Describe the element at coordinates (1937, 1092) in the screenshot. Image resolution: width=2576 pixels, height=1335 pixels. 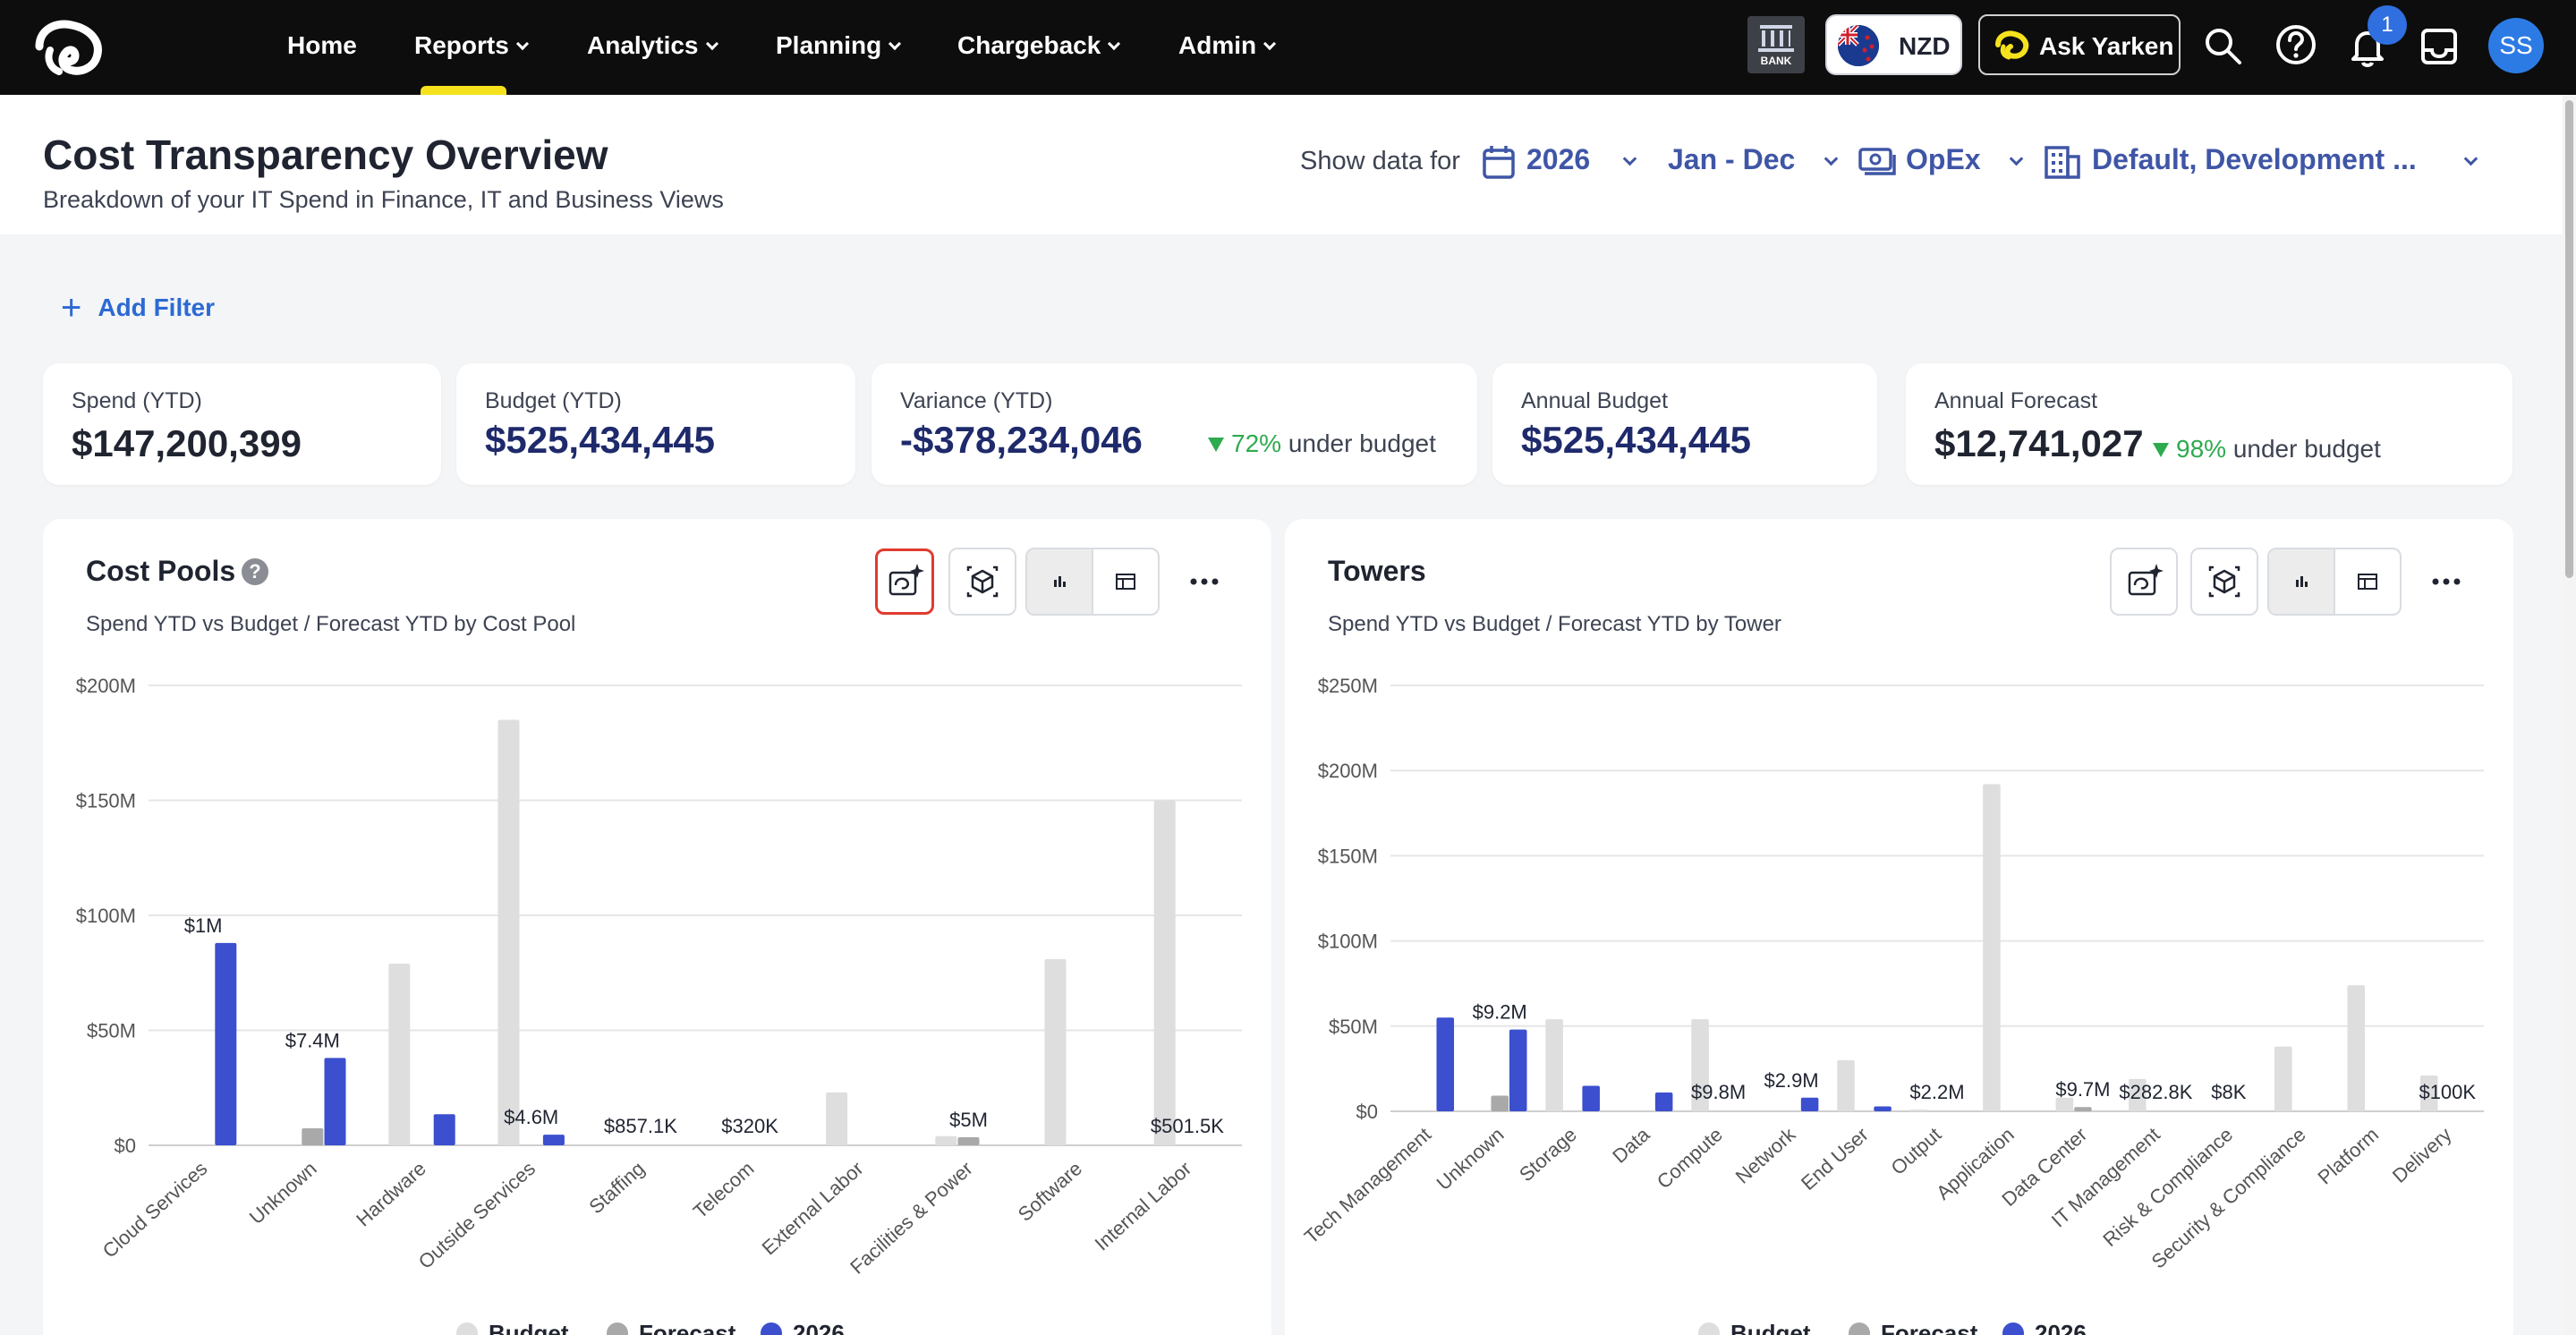
I see `data-label: $2.2M` at that location.